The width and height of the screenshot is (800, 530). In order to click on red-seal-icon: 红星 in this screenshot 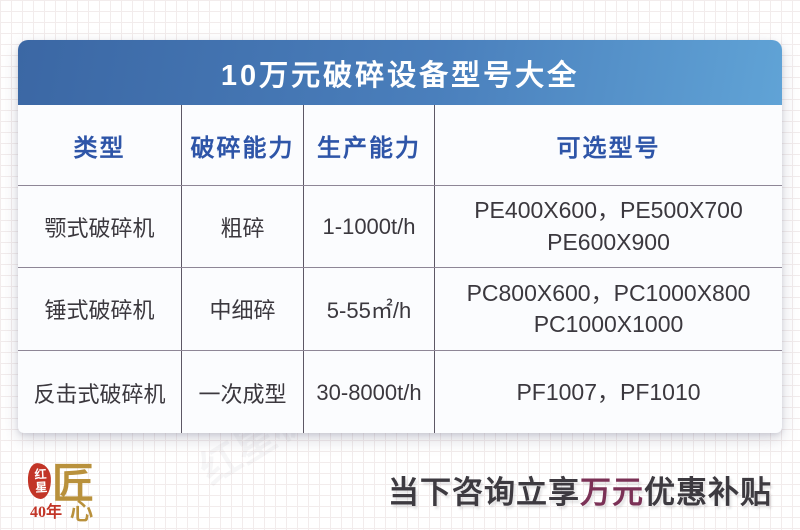, I will do `click(39, 481)`.